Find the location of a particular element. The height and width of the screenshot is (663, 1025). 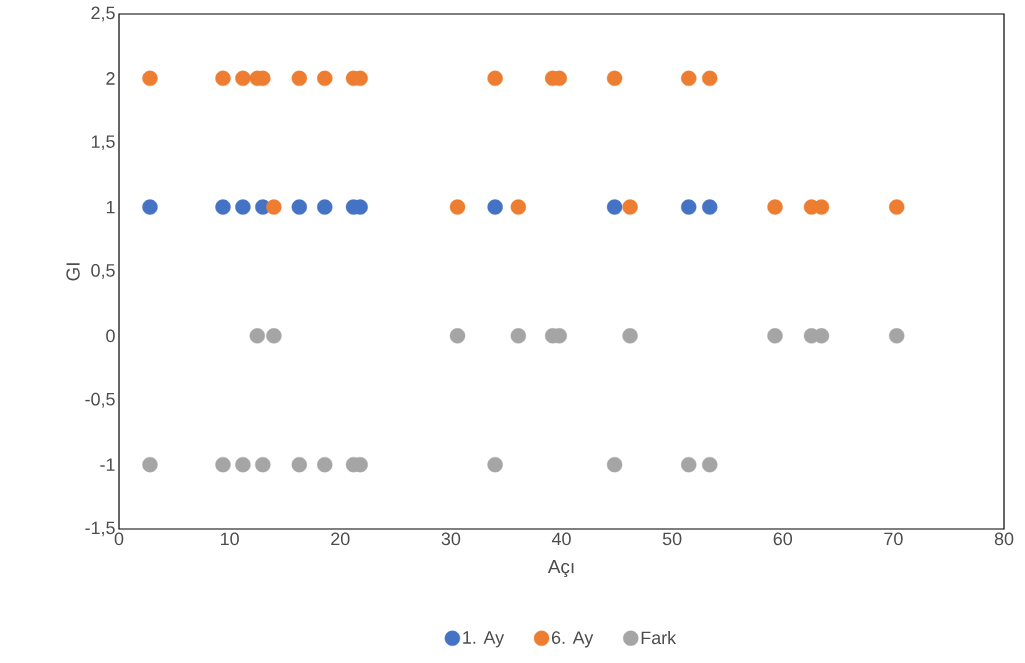

legend-label: Fark is located at coordinates (659, 638).